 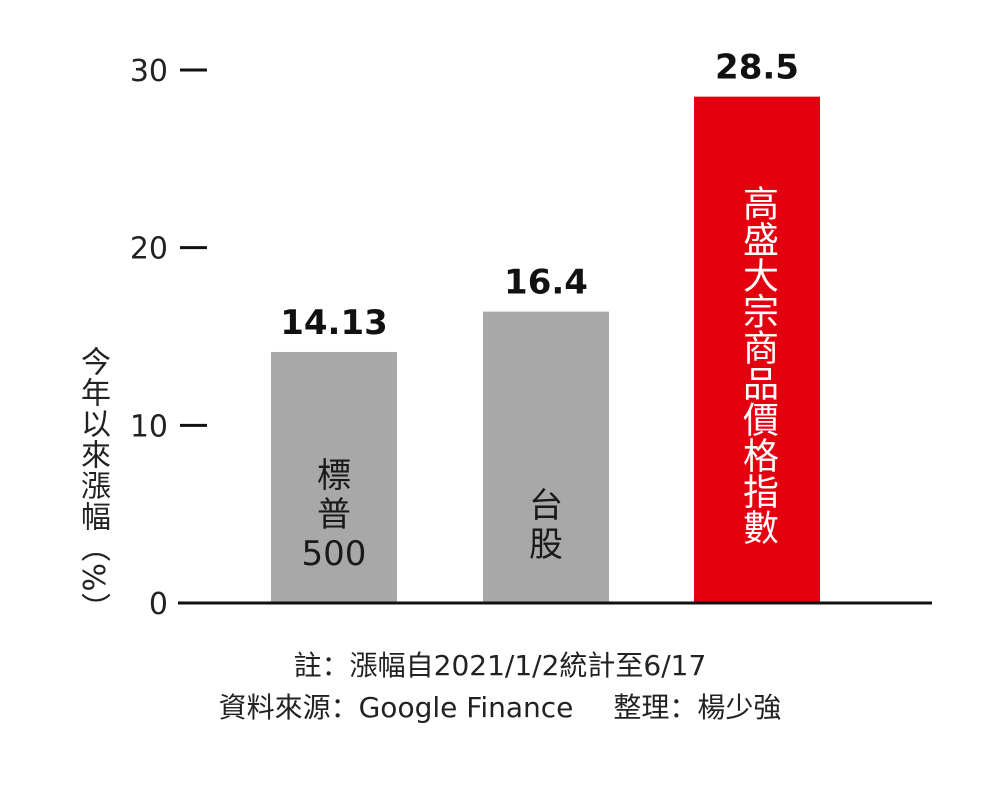 I want to click on bar-category-label-line: 標, so click(x=334, y=476).